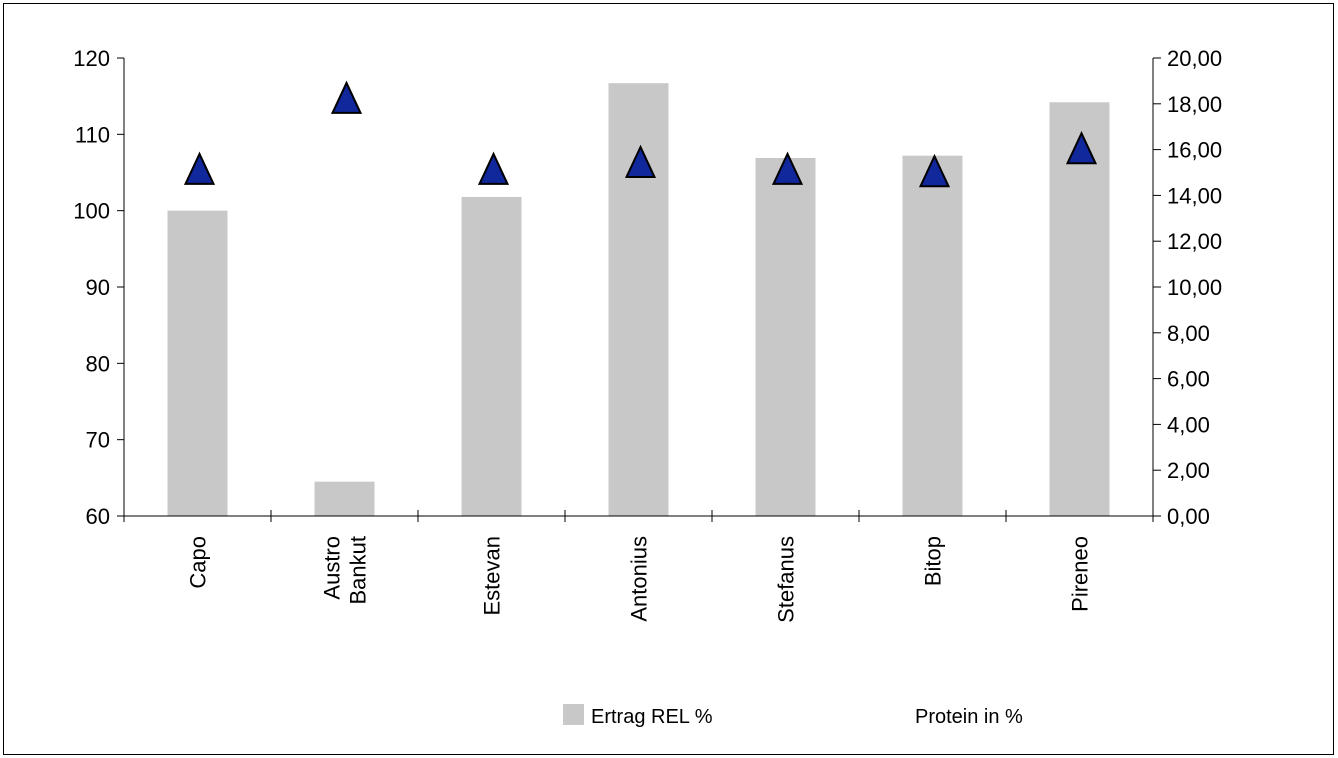  I want to click on x-category-label-2: Estevan, so click(492, 576).